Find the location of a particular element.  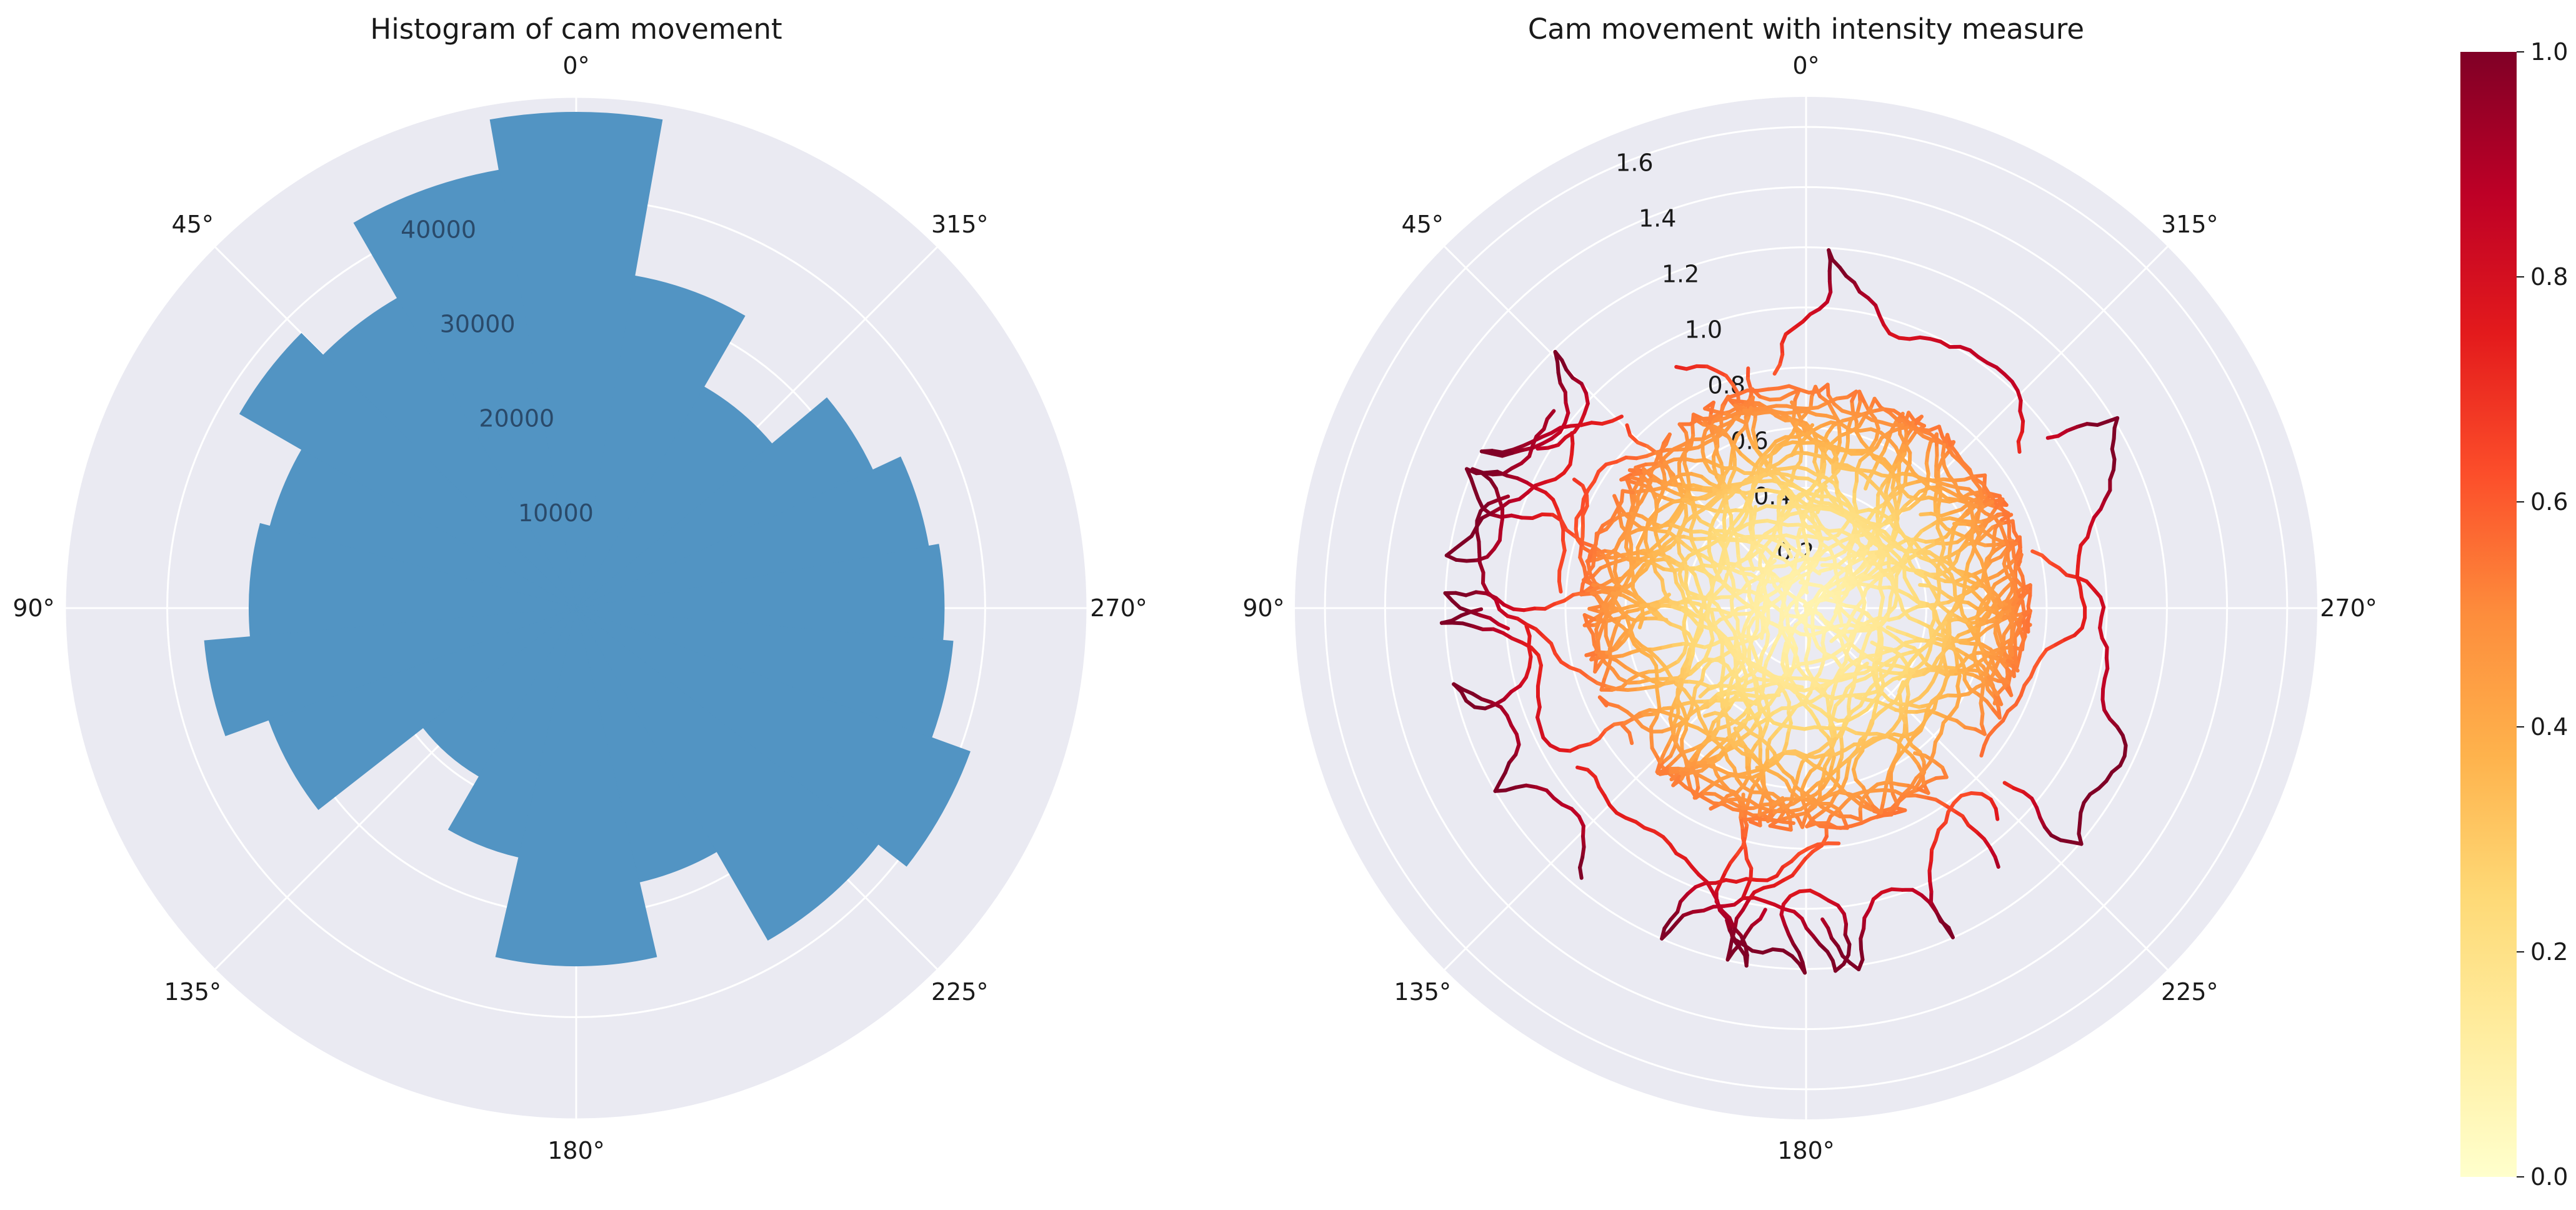

chart-title: Cam movement with intensity measure is located at coordinates (1806, 29).